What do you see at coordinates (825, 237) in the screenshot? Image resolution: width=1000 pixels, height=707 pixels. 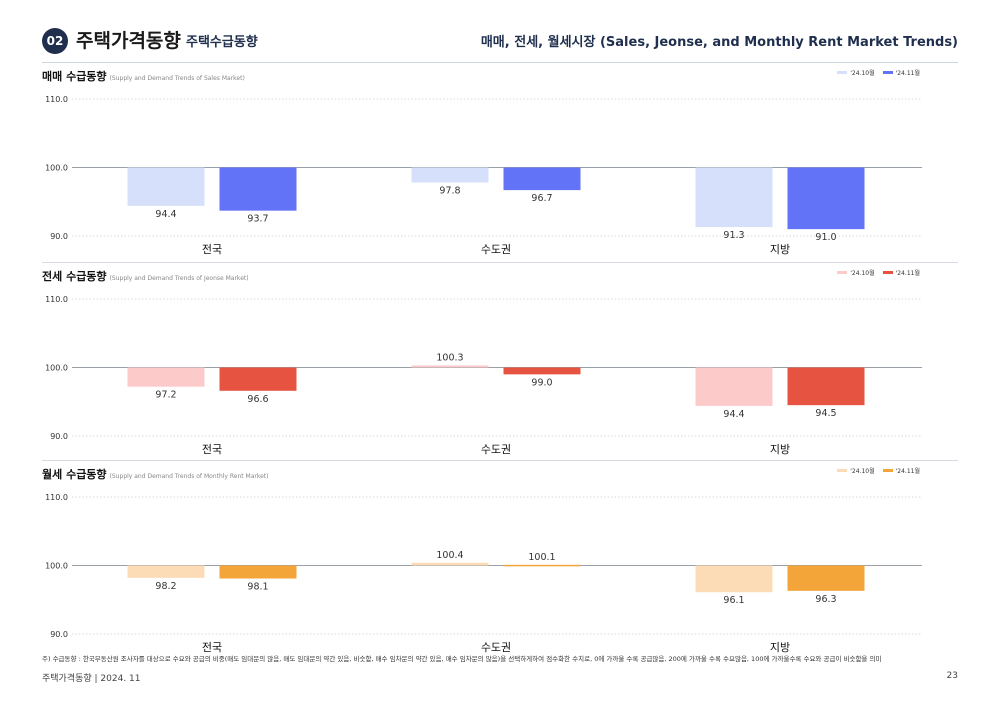 I see `data-label: 91.0` at bounding box center [825, 237].